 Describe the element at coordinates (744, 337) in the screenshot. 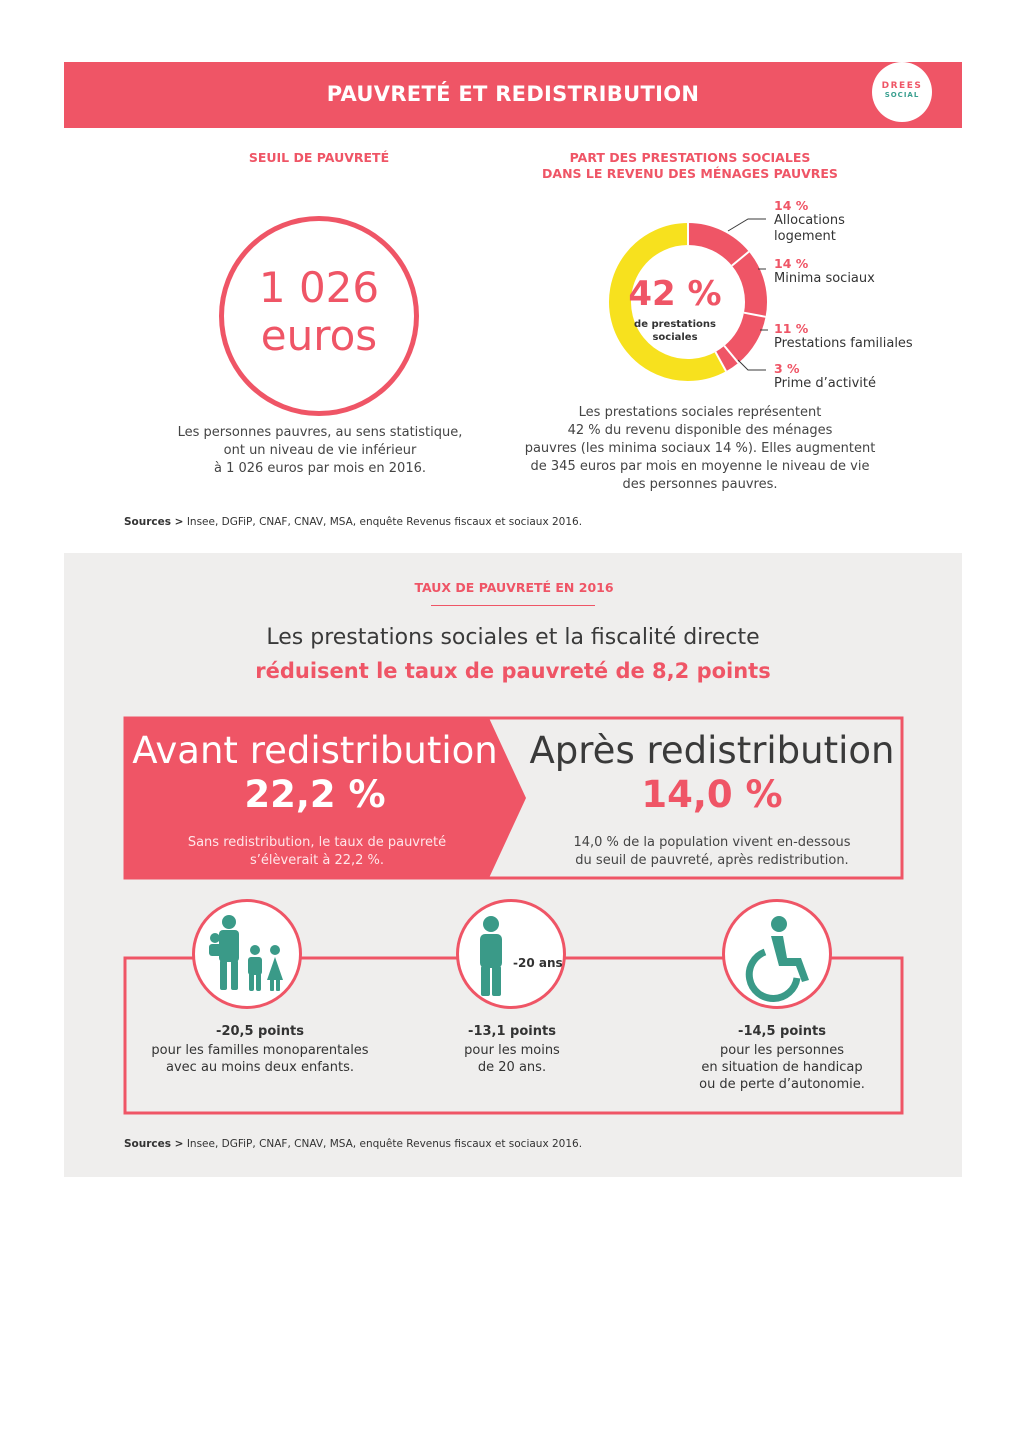

I see `donut-slice-family` at that location.